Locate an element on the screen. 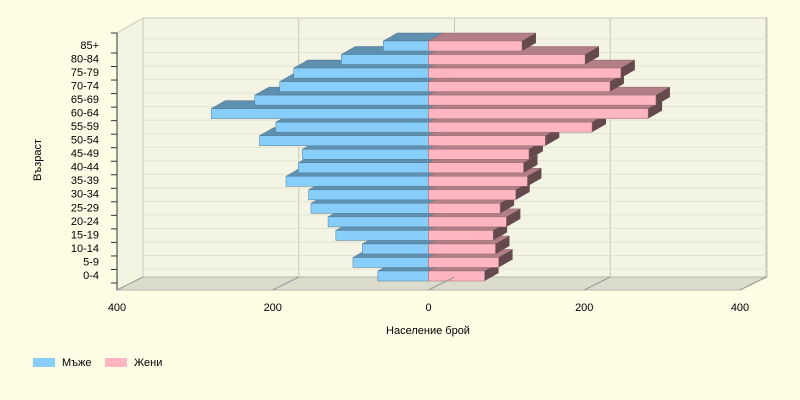 This screenshot has height=400, width=800. y-tick-label: 40-44 is located at coordinates (85, 168).